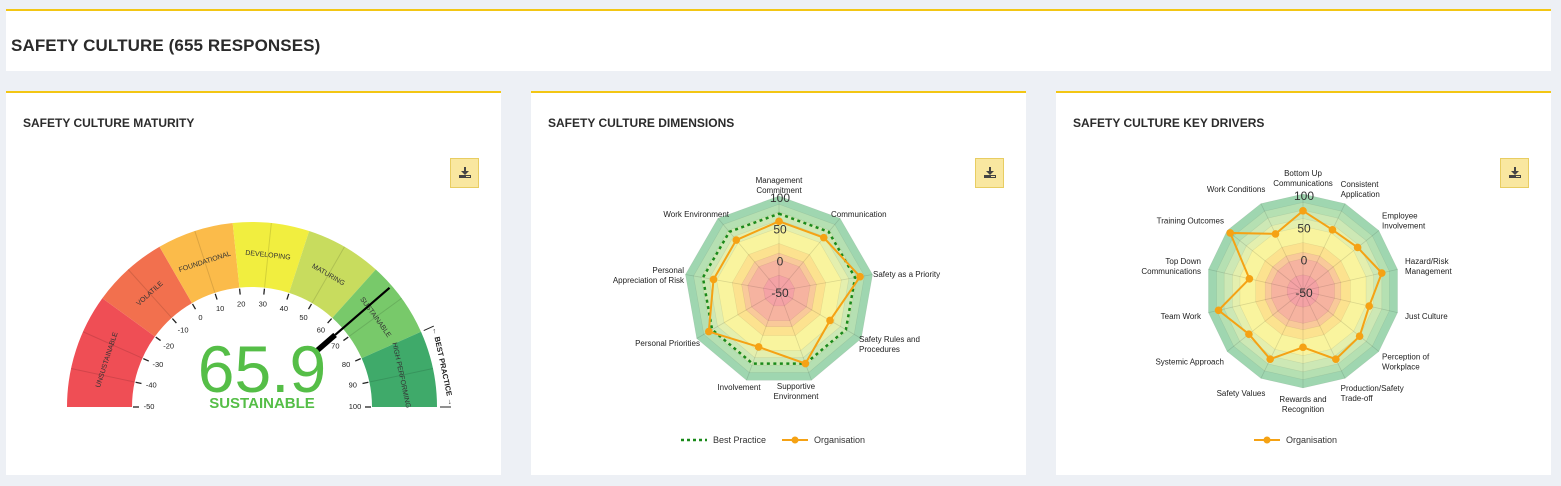 This screenshot has width=1561, height=486. Describe the element at coordinates (1190, 221) in the screenshot. I see `radar-axis-label: Training Outcomes` at that location.